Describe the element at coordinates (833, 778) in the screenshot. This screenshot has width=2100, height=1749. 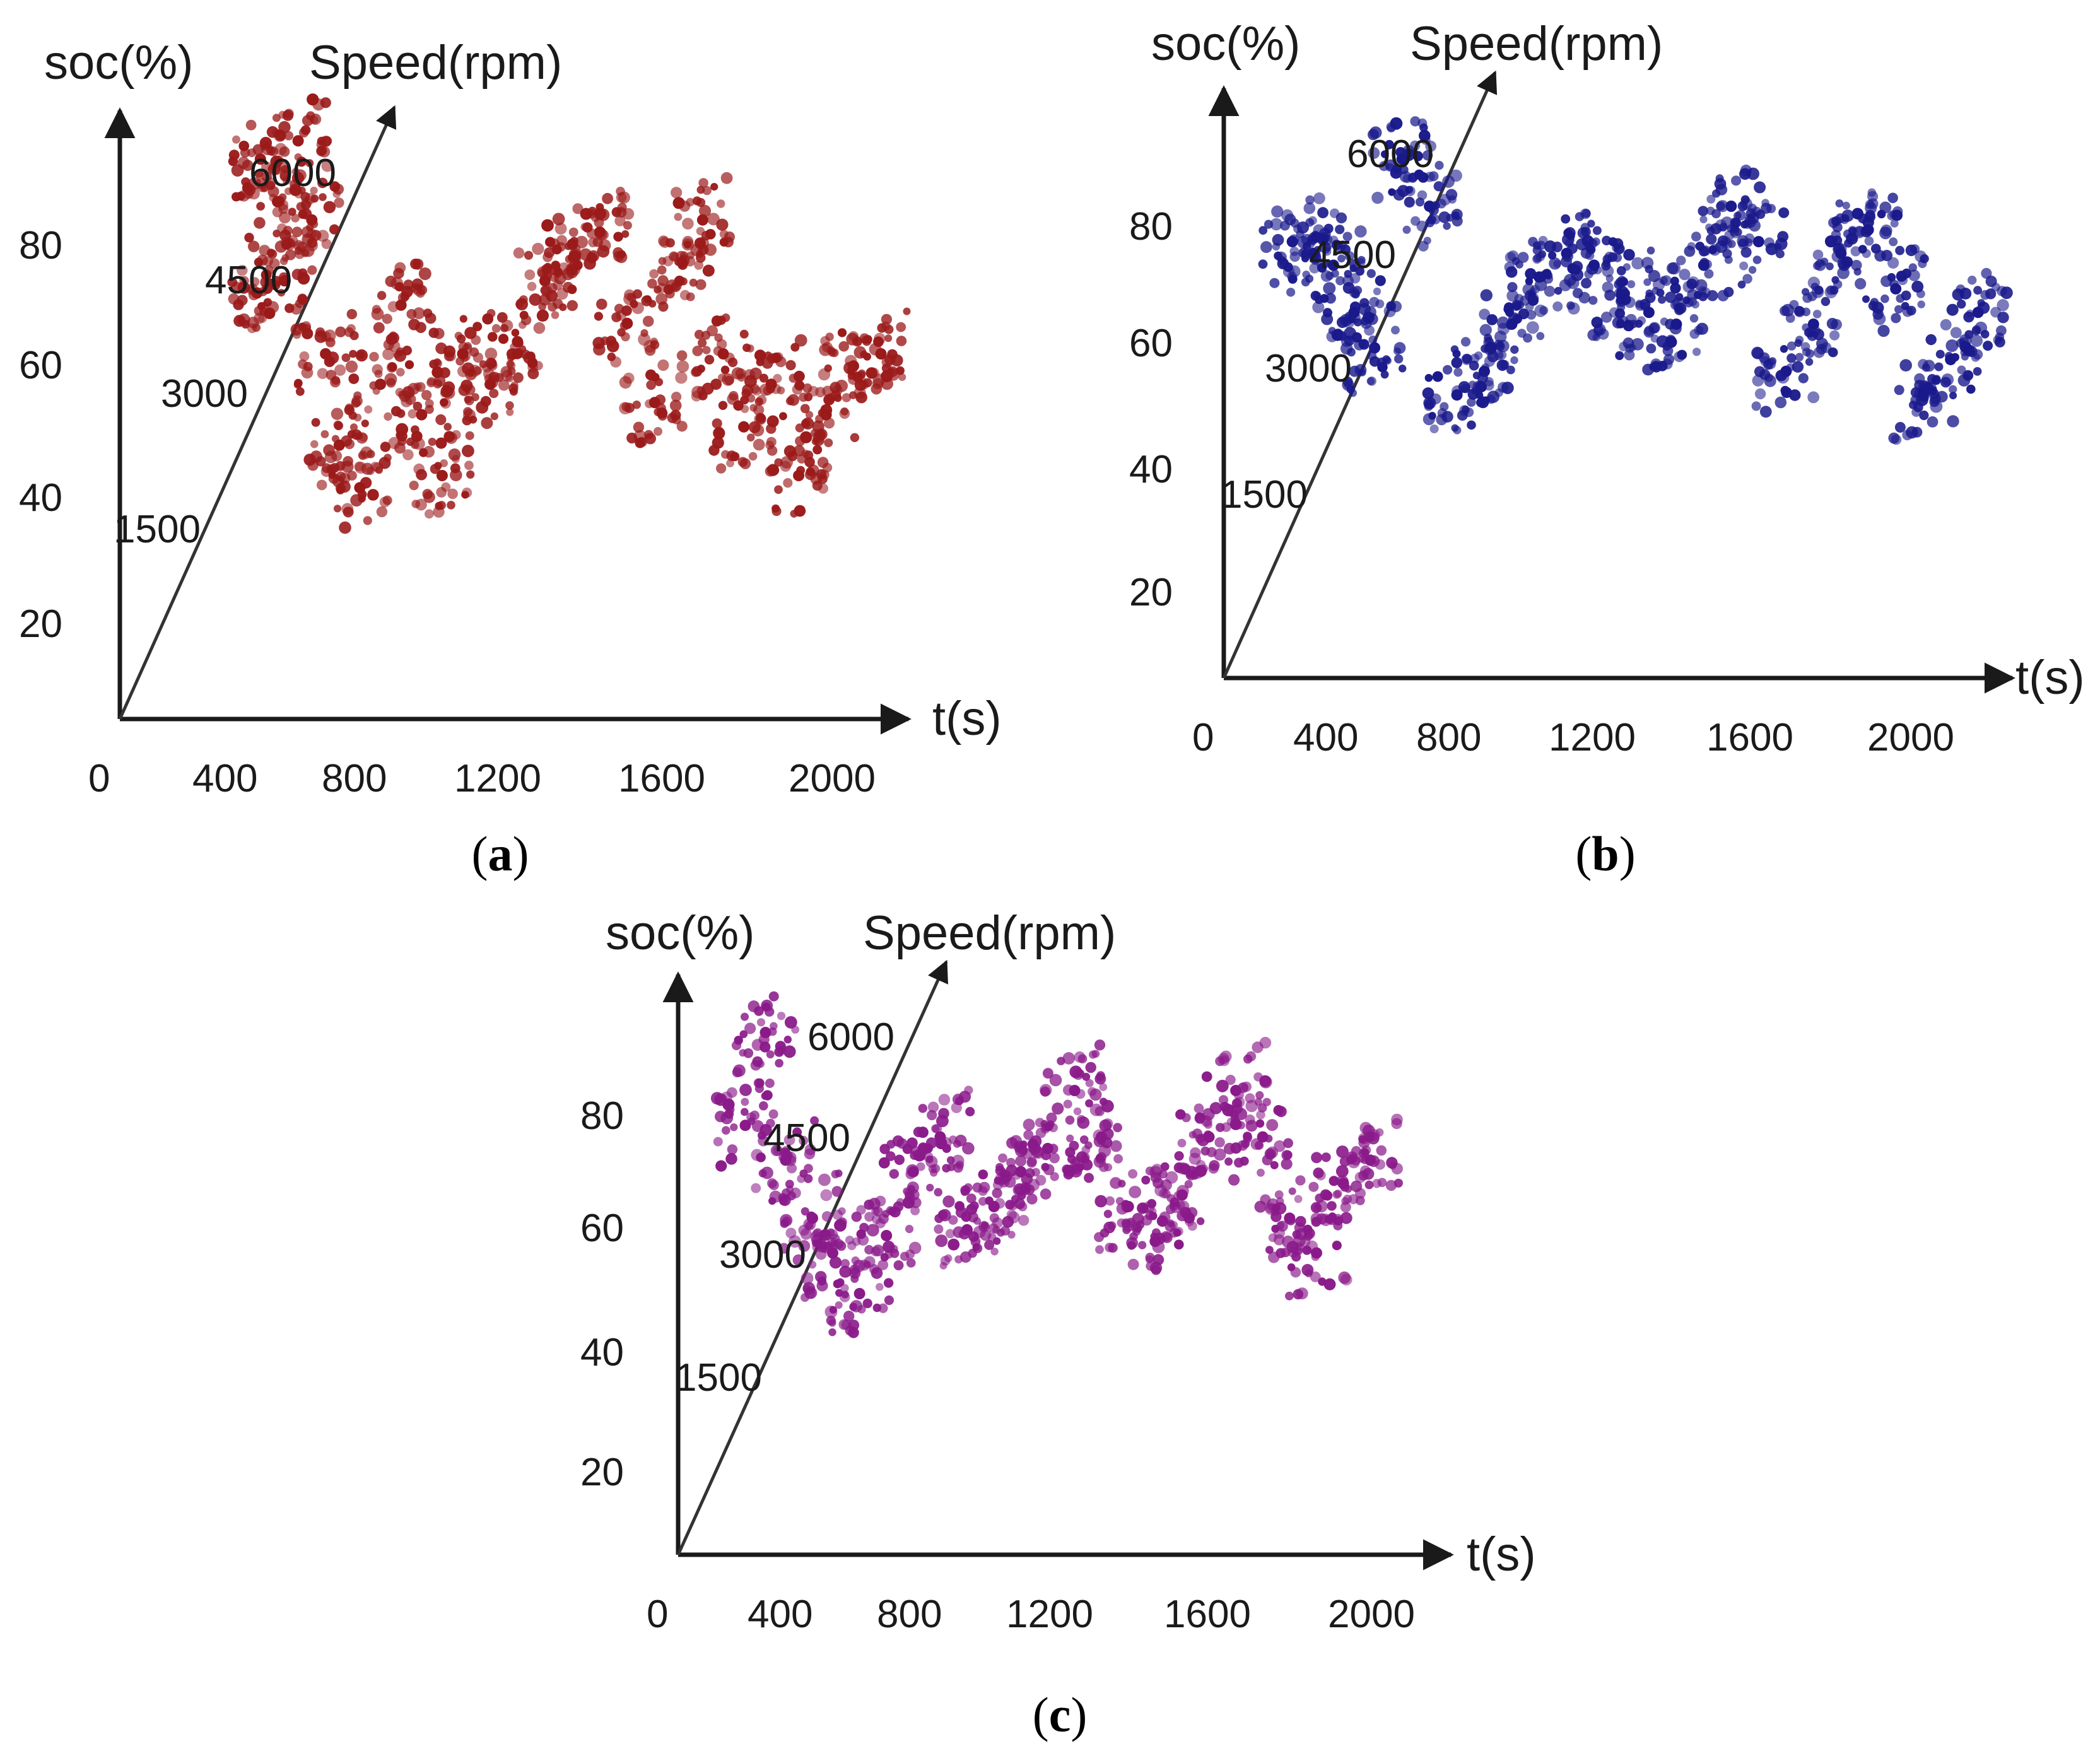
I see `x-tick: 2000` at that location.